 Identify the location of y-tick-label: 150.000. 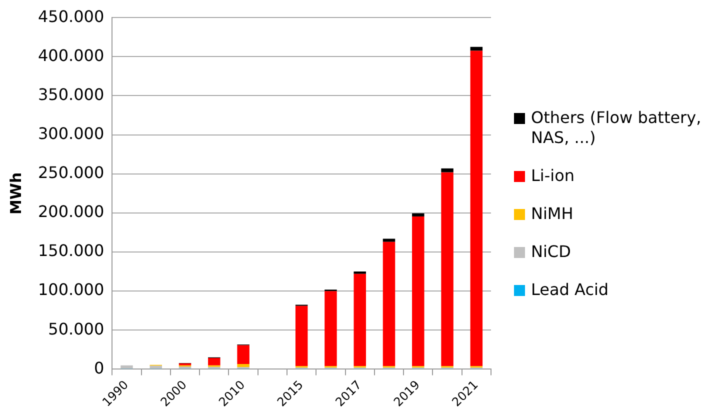
(71, 250).